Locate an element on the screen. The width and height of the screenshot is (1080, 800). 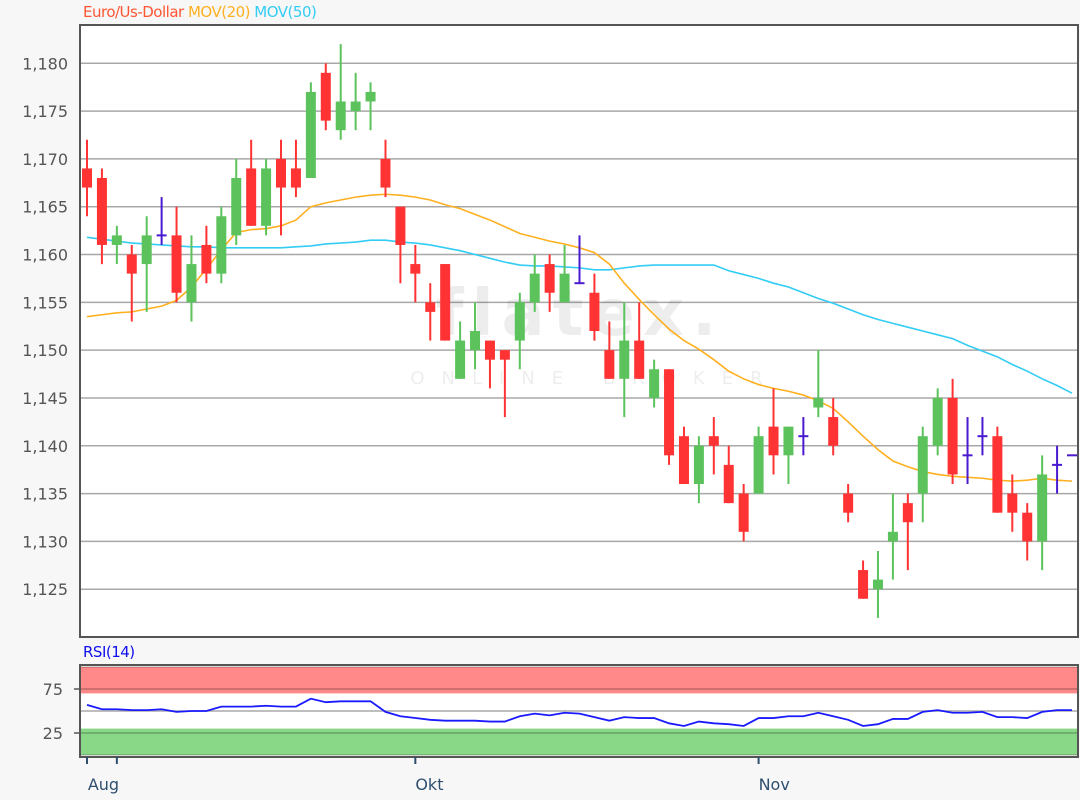
y-tick-label: 1,125 is located at coordinates (45, 589).